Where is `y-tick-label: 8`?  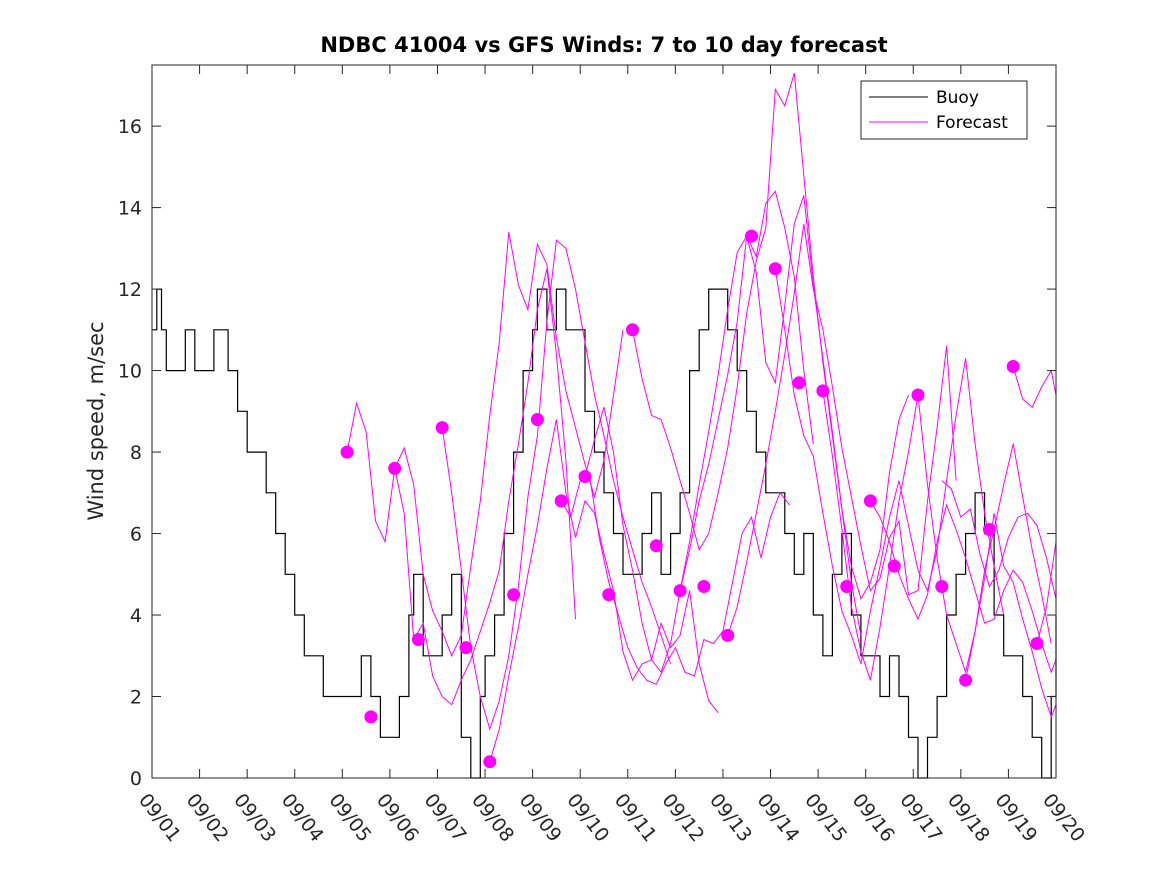
y-tick-label: 8 is located at coordinates (136, 453).